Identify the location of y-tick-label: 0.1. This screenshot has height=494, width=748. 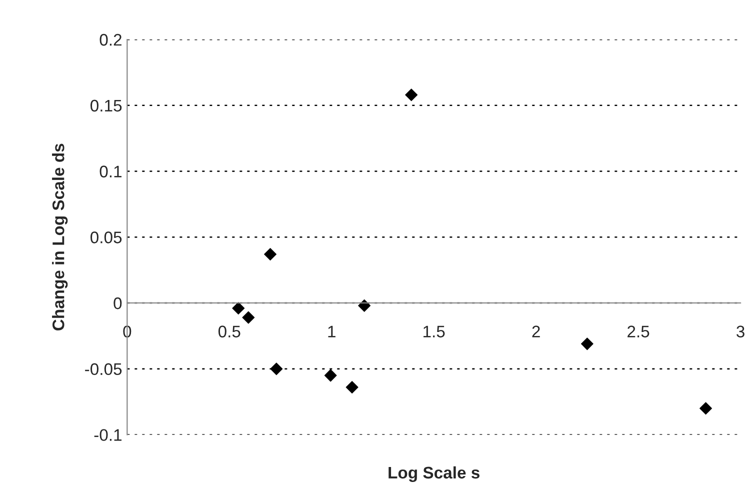
(111, 172).